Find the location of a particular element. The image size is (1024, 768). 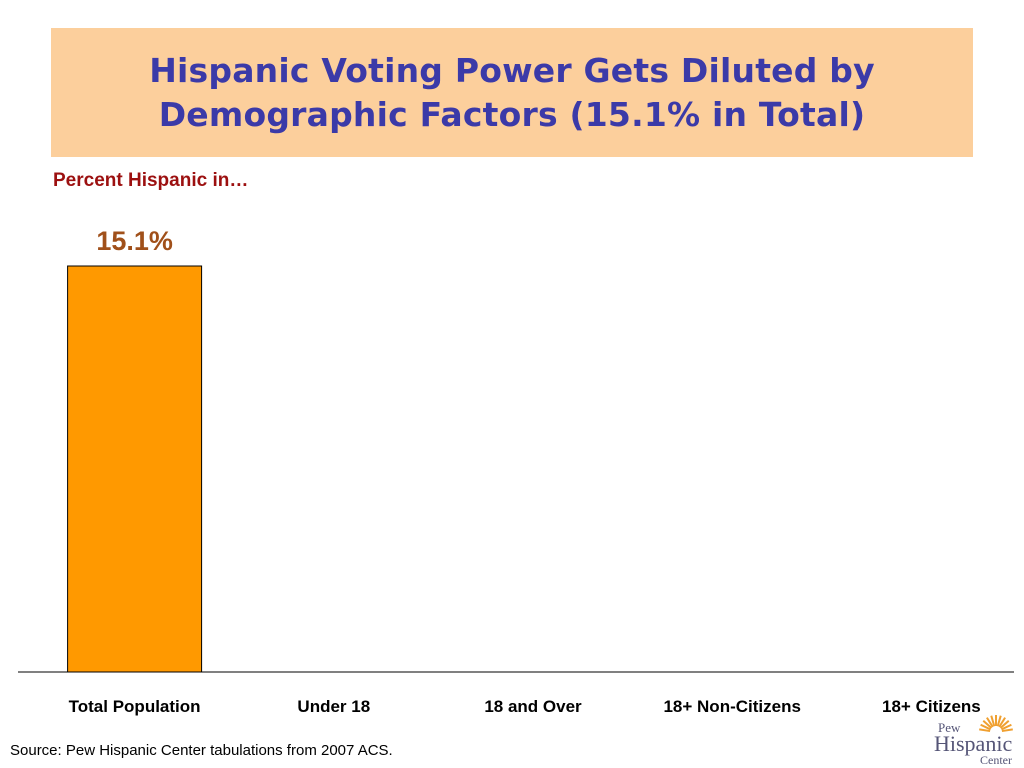

category-label-2: 18 and Over is located at coordinates (533, 706).